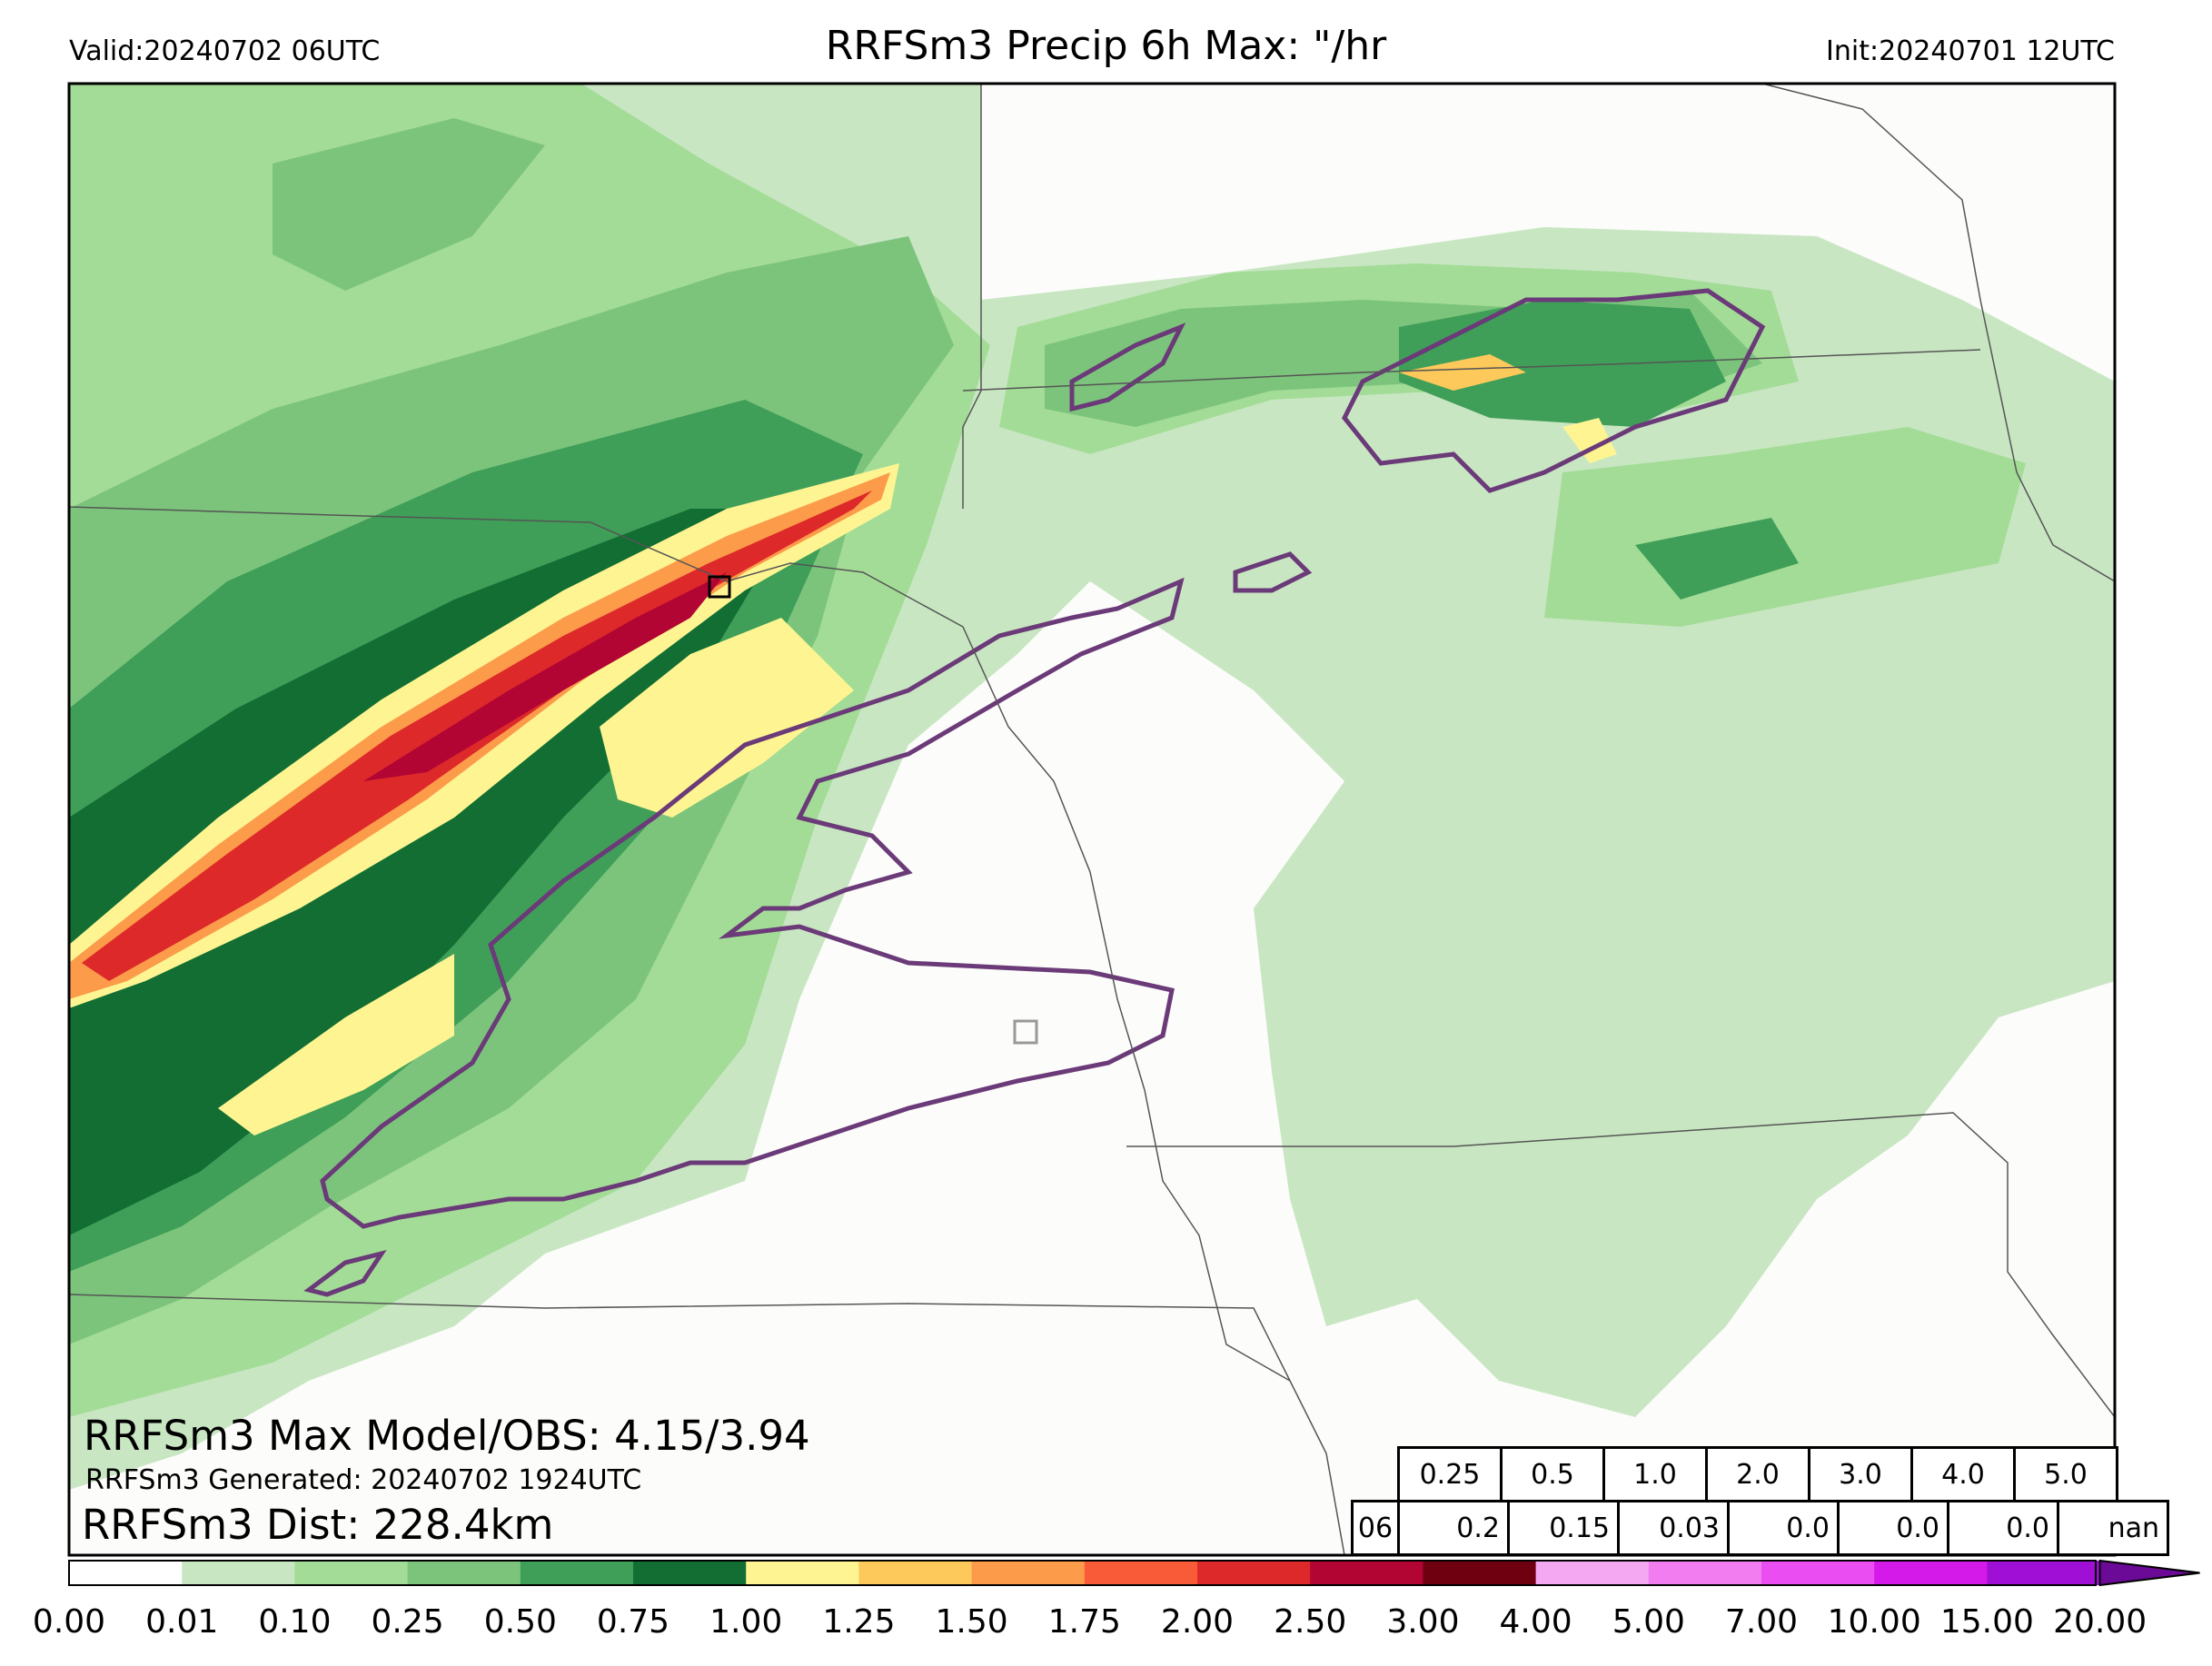  What do you see at coordinates (434, 872) in the screenshot?
I see `precip-band-0.75` at bounding box center [434, 872].